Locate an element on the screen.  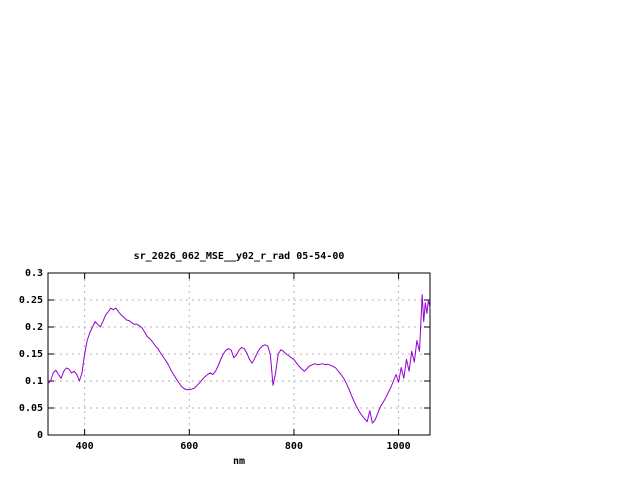
x-axis-label: nm is located at coordinates (239, 461).